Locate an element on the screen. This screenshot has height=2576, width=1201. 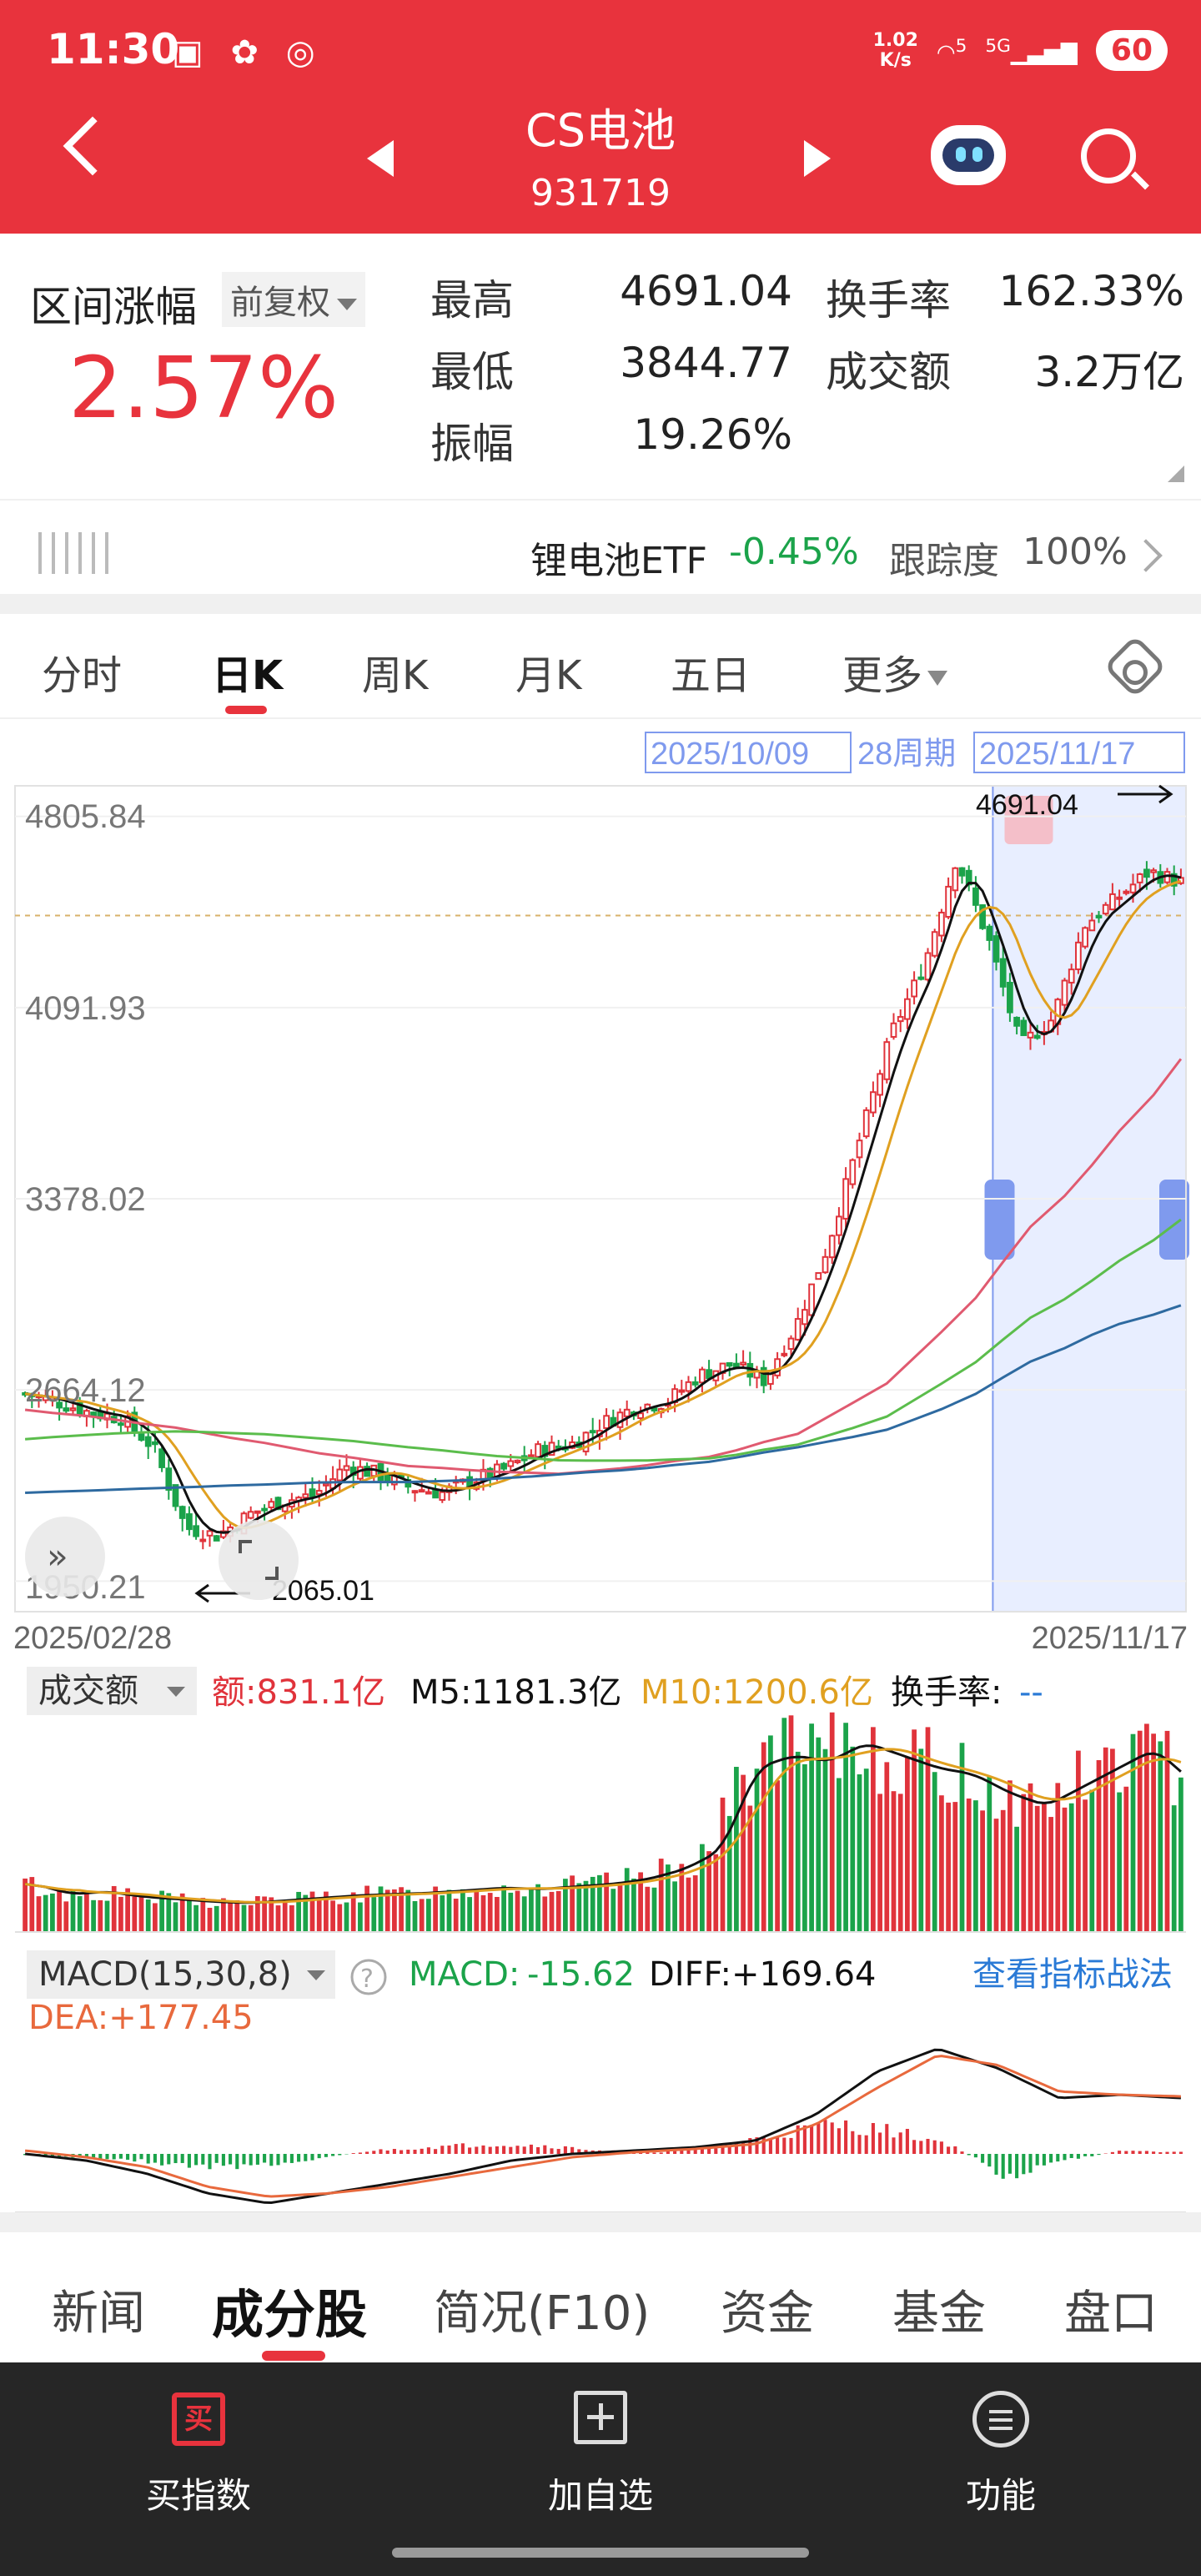
buy-index-button: 买指数 is located at coordinates (198, 2495).